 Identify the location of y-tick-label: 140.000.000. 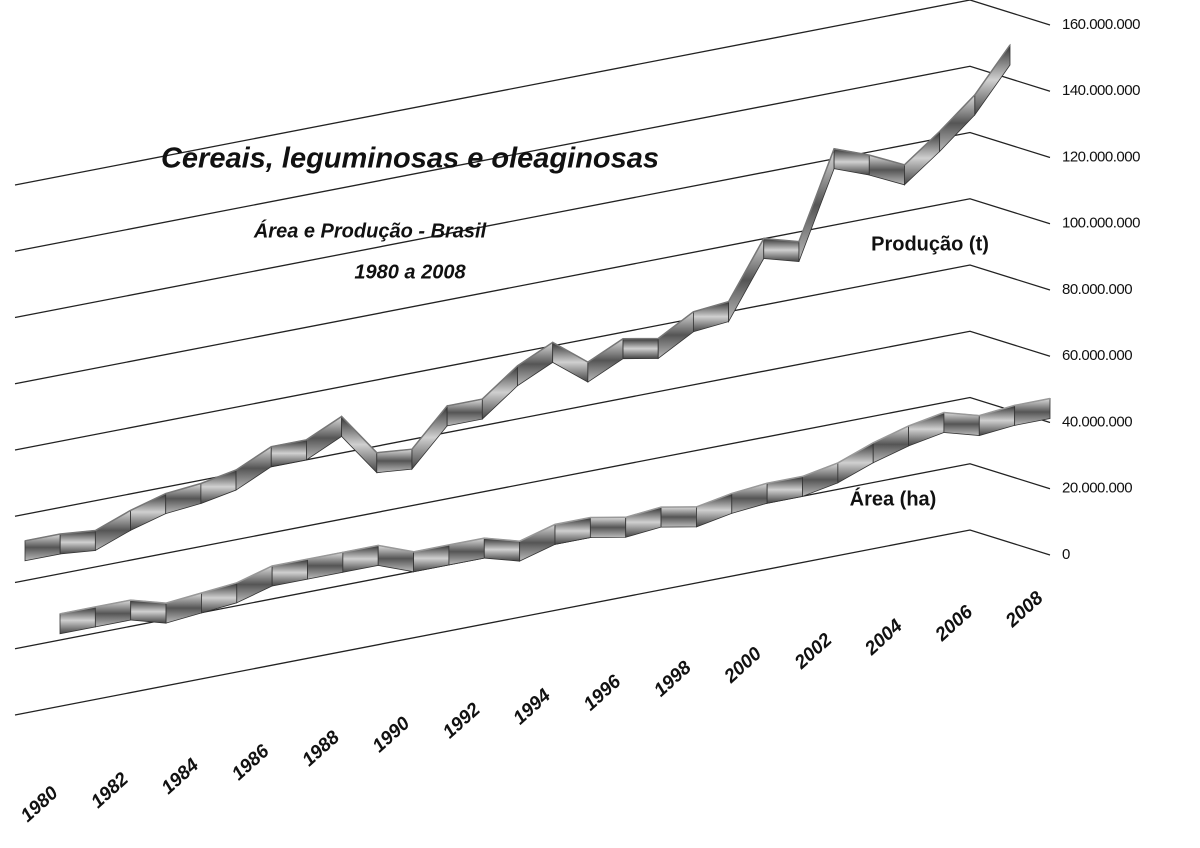
(1101, 90).